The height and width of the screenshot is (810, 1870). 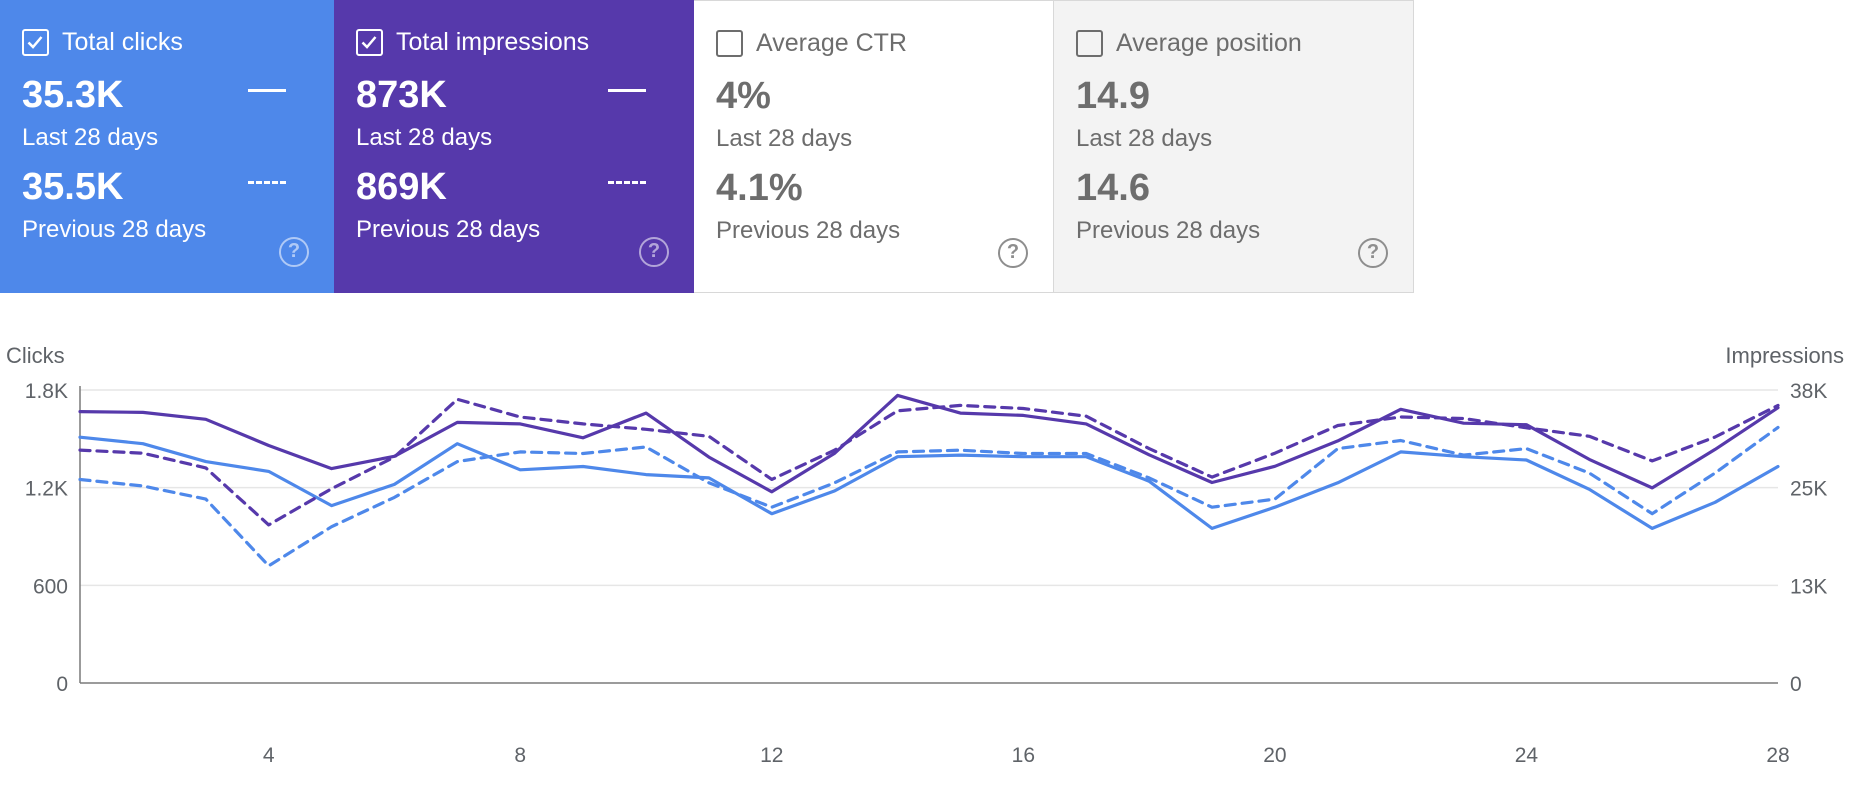 What do you see at coordinates (73, 187) in the screenshot?
I see `previous-value: 35.5K` at bounding box center [73, 187].